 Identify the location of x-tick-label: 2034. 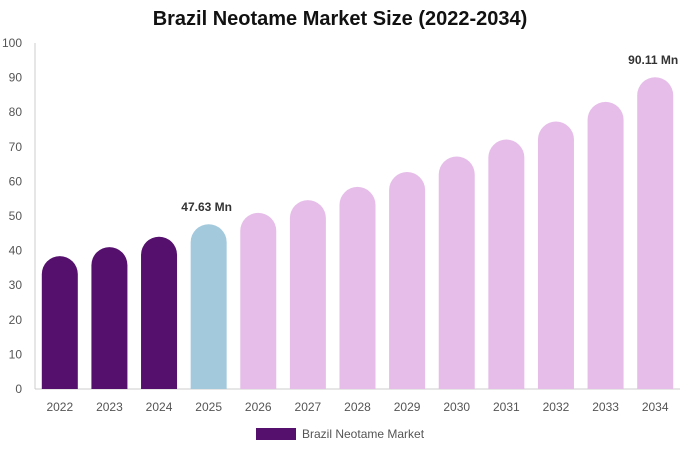
(655, 407).